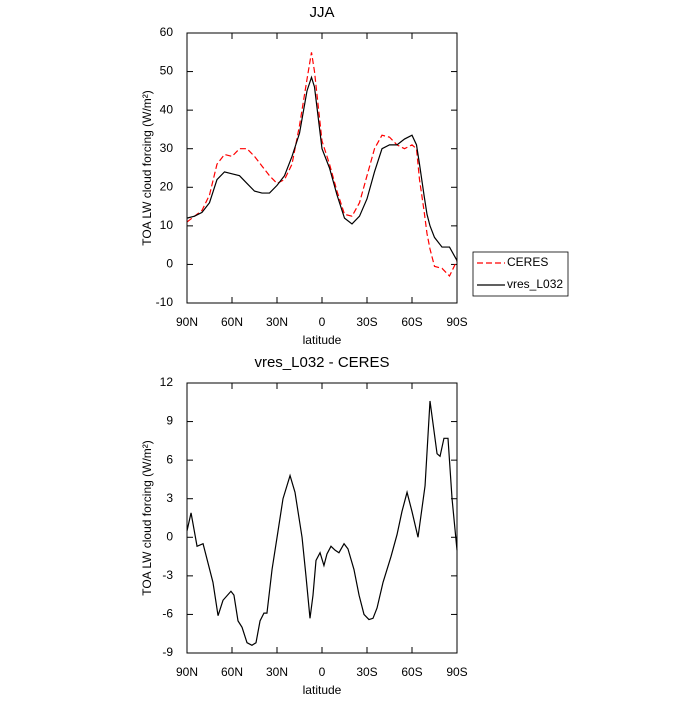 This screenshot has height=705, width=700. What do you see at coordinates (520, 274) in the screenshot?
I see `legend-box` at bounding box center [520, 274].